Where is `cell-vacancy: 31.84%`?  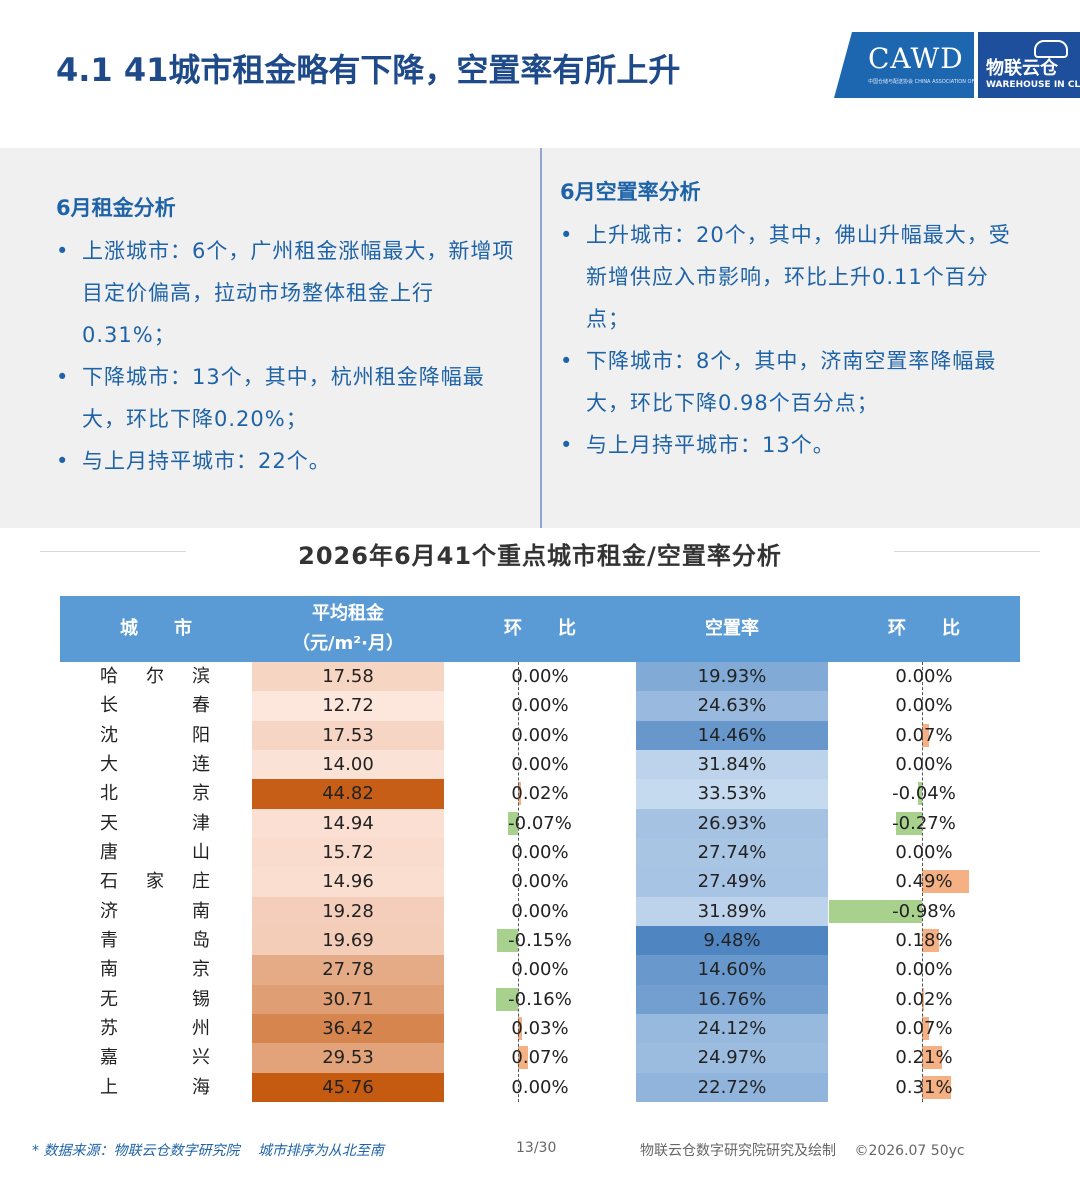 cell-vacancy: 31.84% is located at coordinates (732, 765).